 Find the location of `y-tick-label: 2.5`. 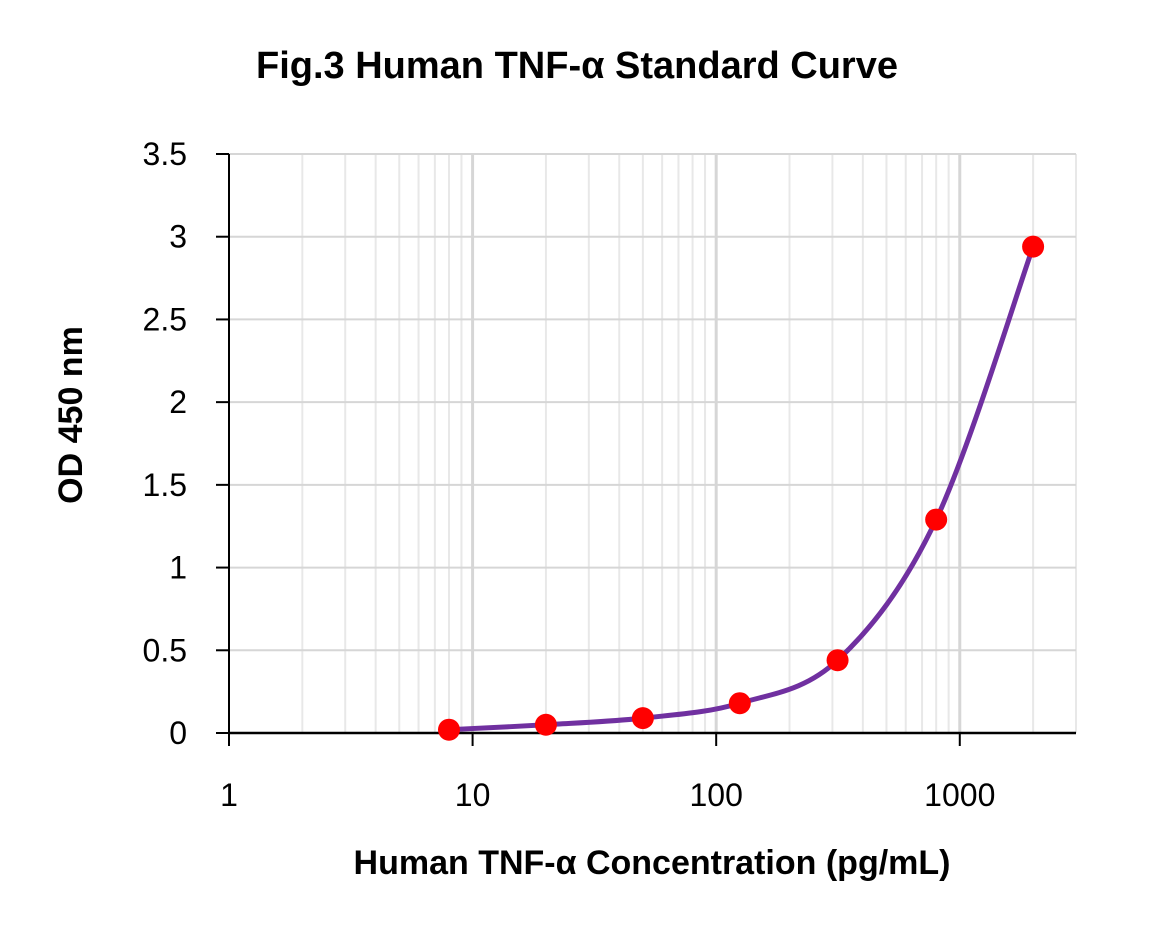

y-tick-label: 2.5 is located at coordinates (165, 319).